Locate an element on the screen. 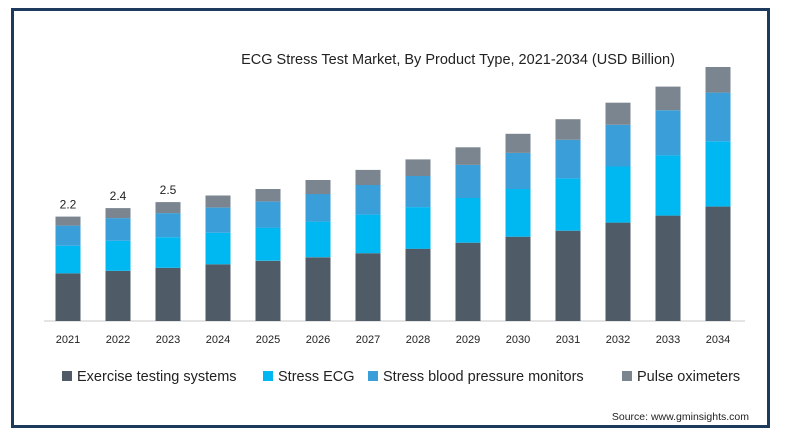  x-tick-label-2021: 2021 is located at coordinates (68, 340).